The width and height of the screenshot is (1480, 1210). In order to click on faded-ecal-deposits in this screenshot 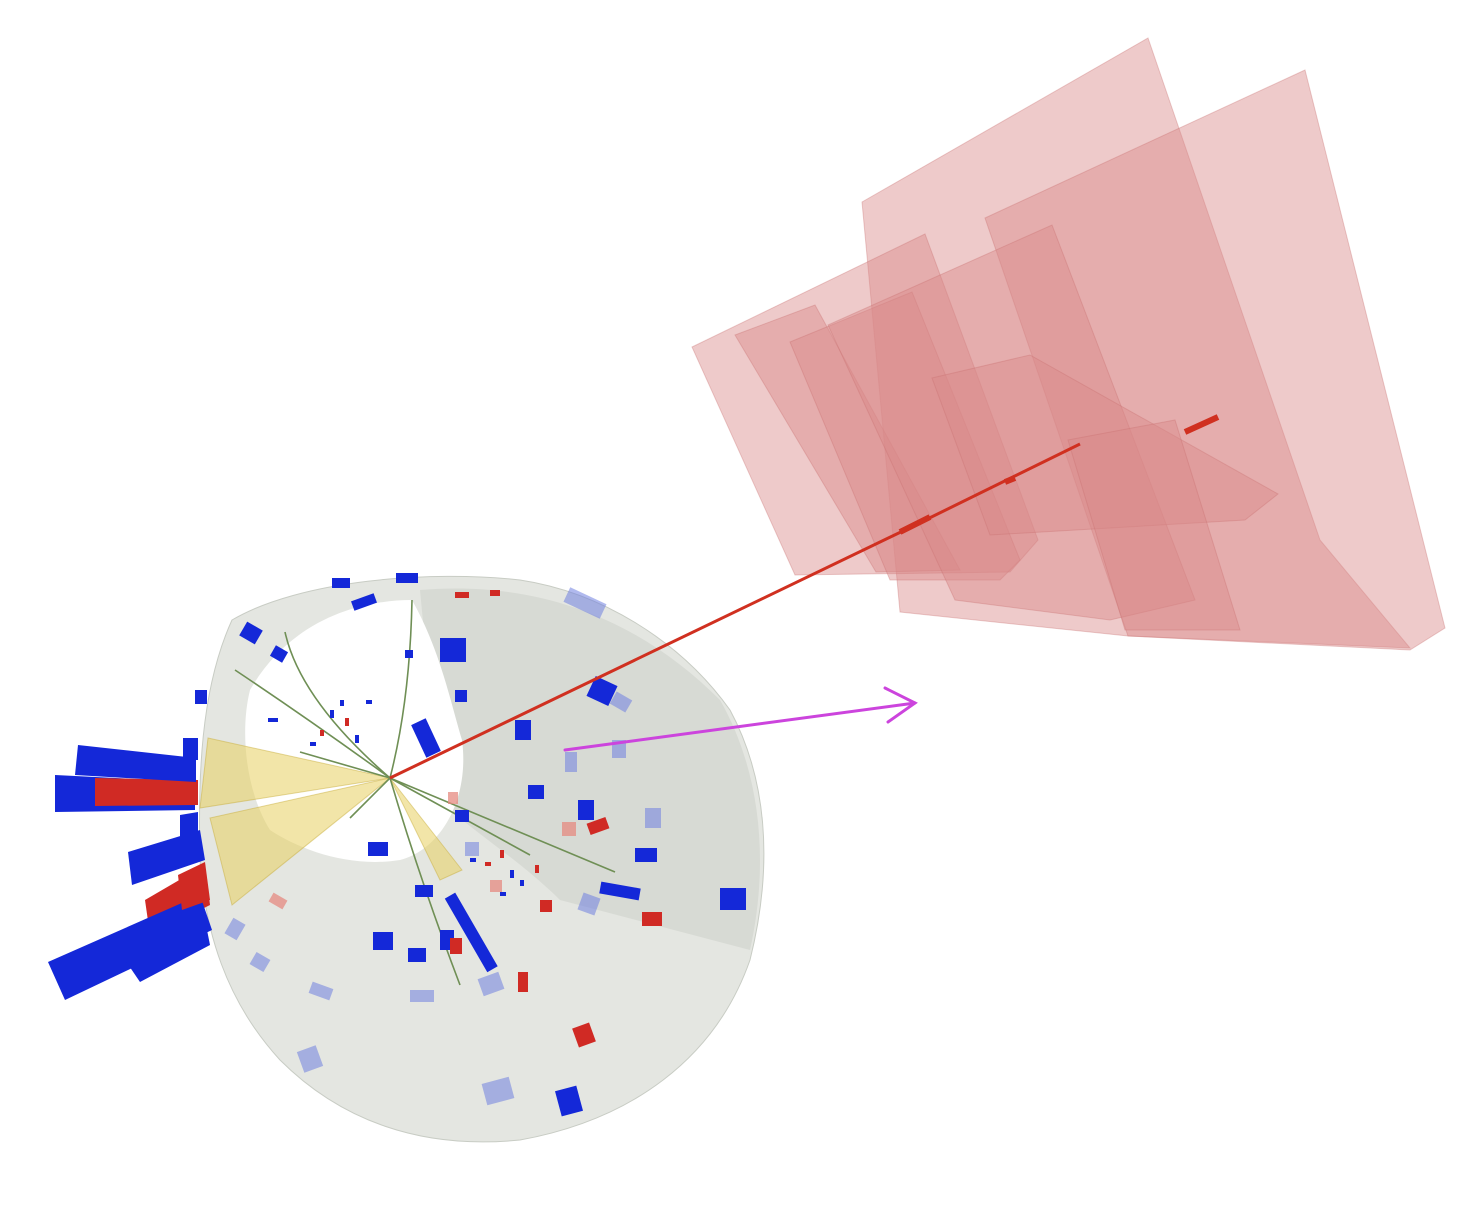, I will do `click(422, 851)`.